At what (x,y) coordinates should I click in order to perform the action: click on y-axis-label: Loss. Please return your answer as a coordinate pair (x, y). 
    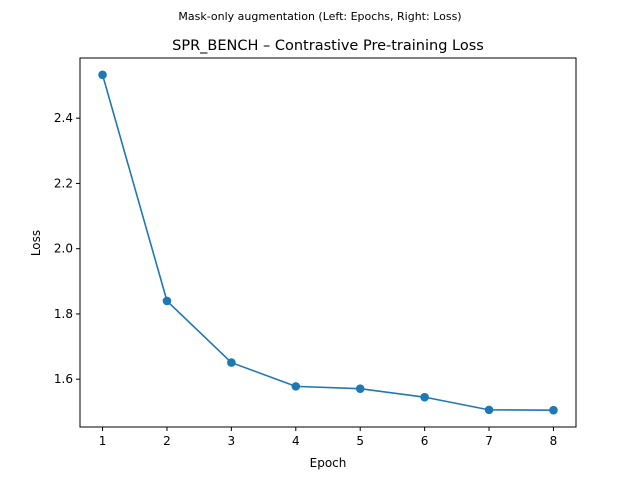
    Looking at the image, I should click on (36, 243).